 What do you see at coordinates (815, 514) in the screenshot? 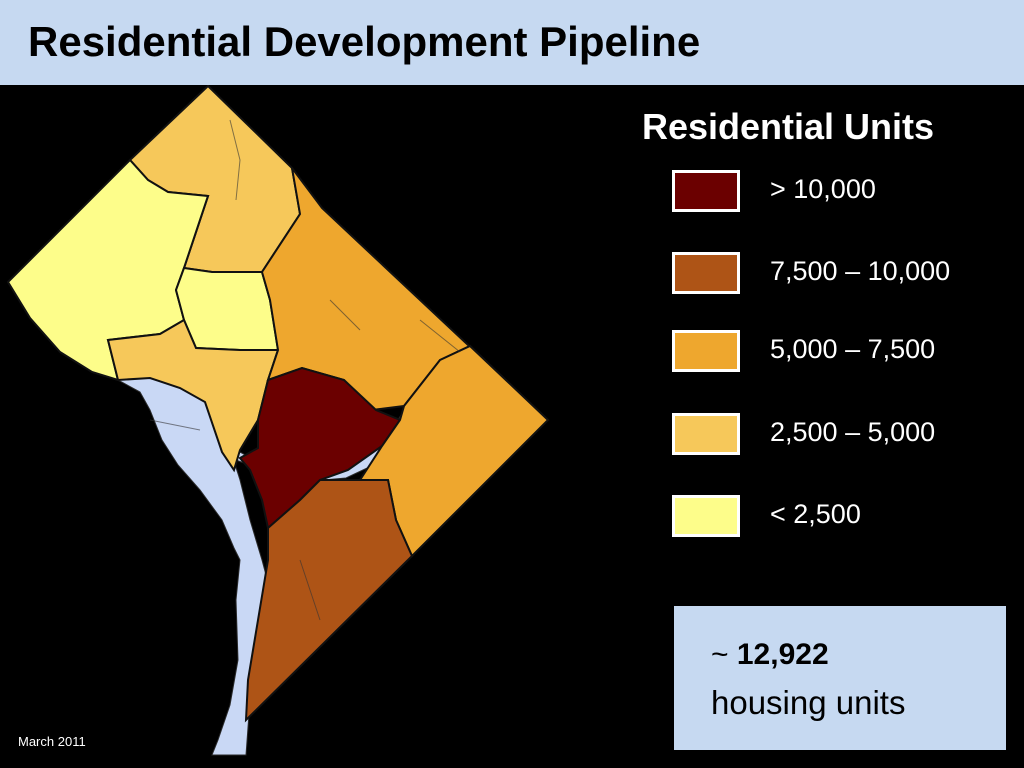
I see `legend-label: < 2,500` at bounding box center [815, 514].